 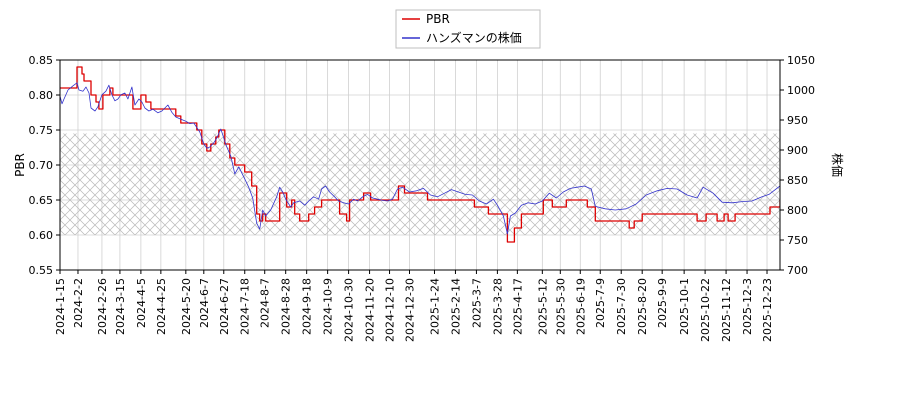 What do you see at coordinates (410, 310) in the screenshot?
I see `x-tick-label: 2024-12-30` at bounding box center [410, 310].